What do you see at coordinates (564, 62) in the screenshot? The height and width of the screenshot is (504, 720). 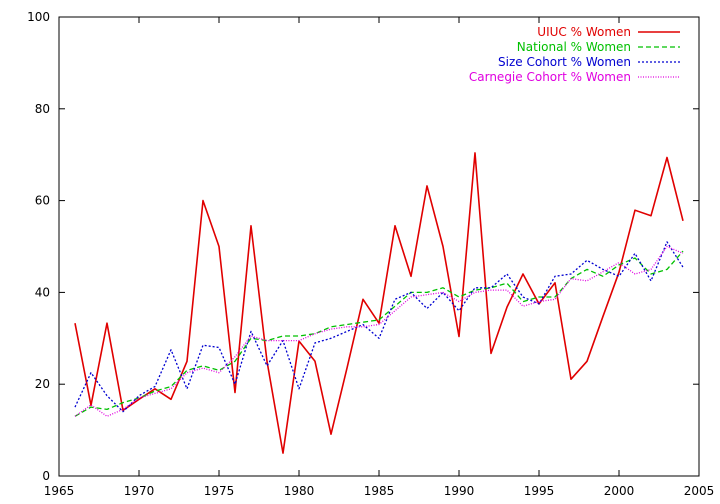 I see `legend-label: Size Cohort % Women` at bounding box center [564, 62].